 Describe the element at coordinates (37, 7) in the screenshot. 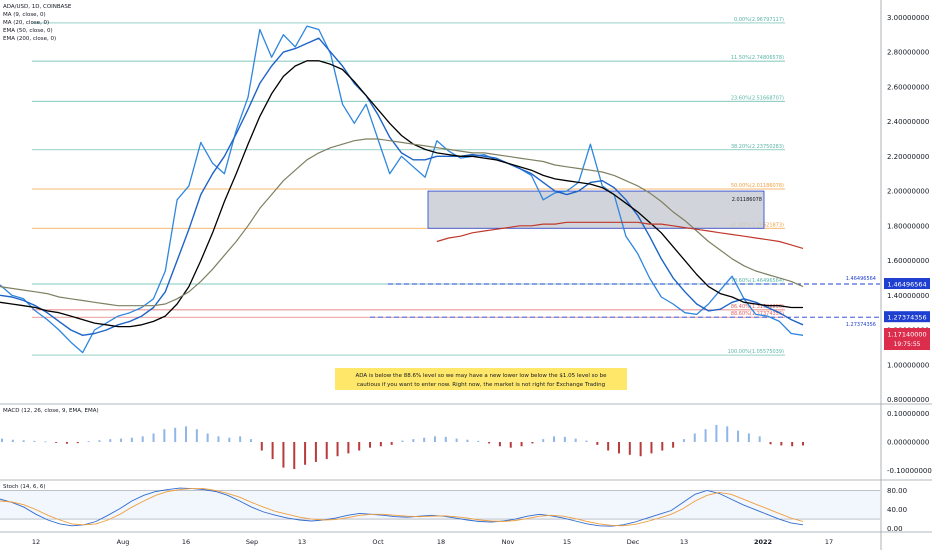

I see `symbol-title: ADA/USD, 1D, COINBASE` at that location.